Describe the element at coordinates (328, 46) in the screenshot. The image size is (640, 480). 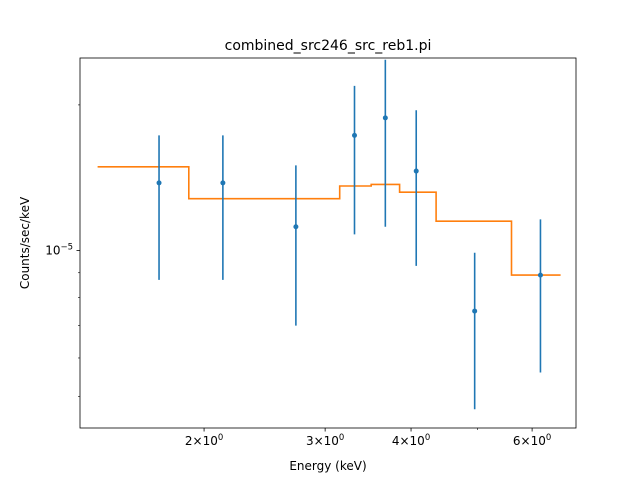
I see `chart-title: combined_src246_src_reb1.pi` at that location.